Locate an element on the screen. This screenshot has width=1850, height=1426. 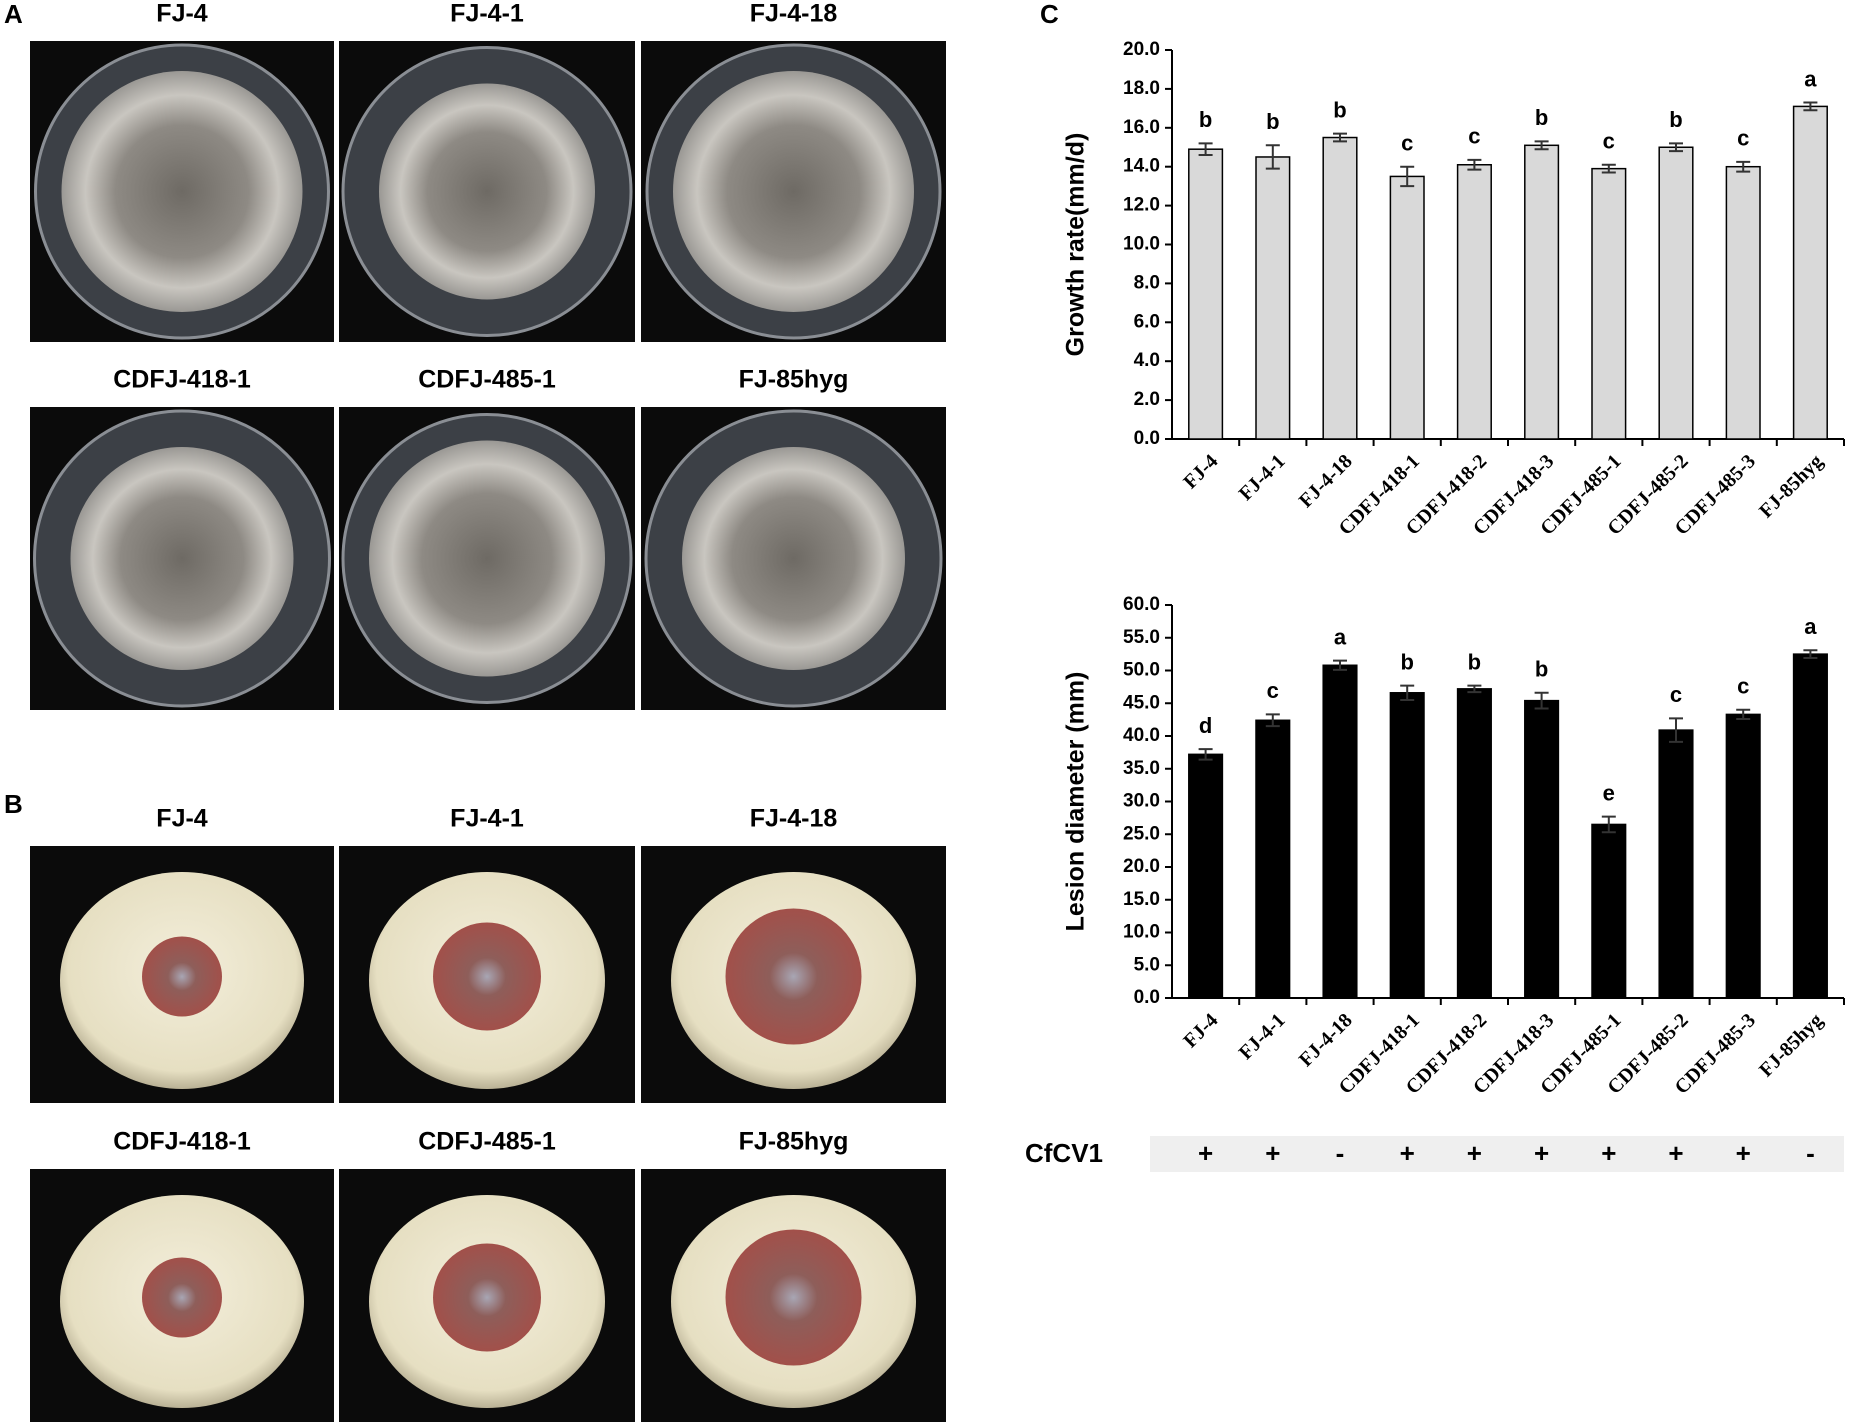
y-tick-label: 35.0 is located at coordinates (1141, 768).